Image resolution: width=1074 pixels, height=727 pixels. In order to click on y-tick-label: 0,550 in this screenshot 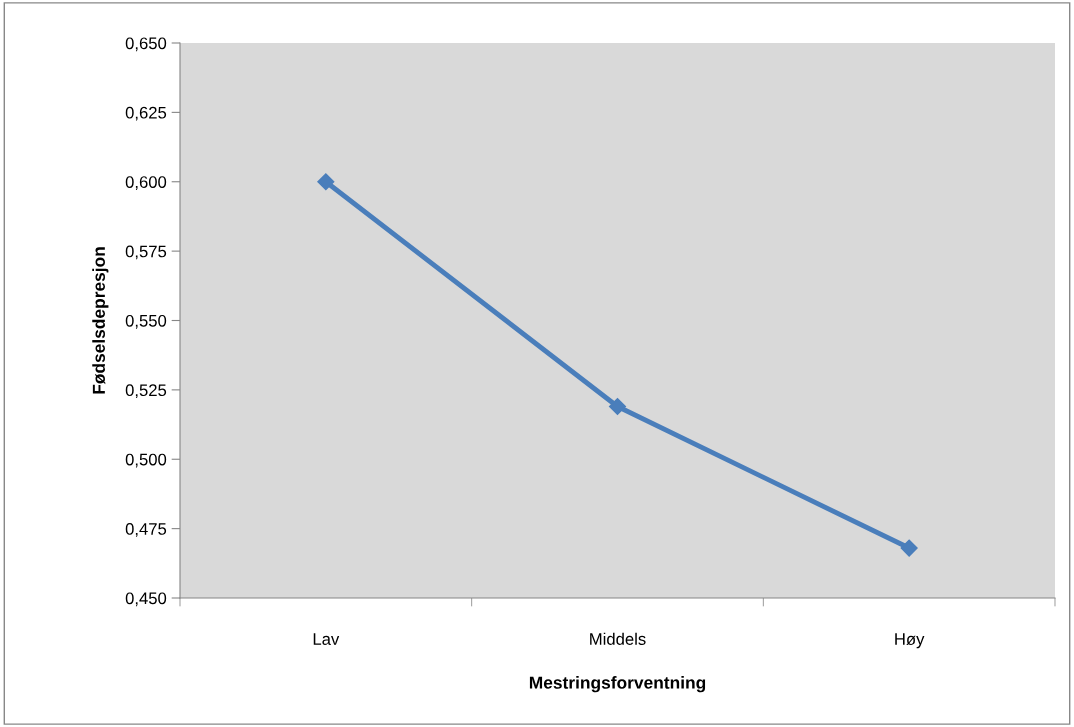, I will do `click(146, 321)`.